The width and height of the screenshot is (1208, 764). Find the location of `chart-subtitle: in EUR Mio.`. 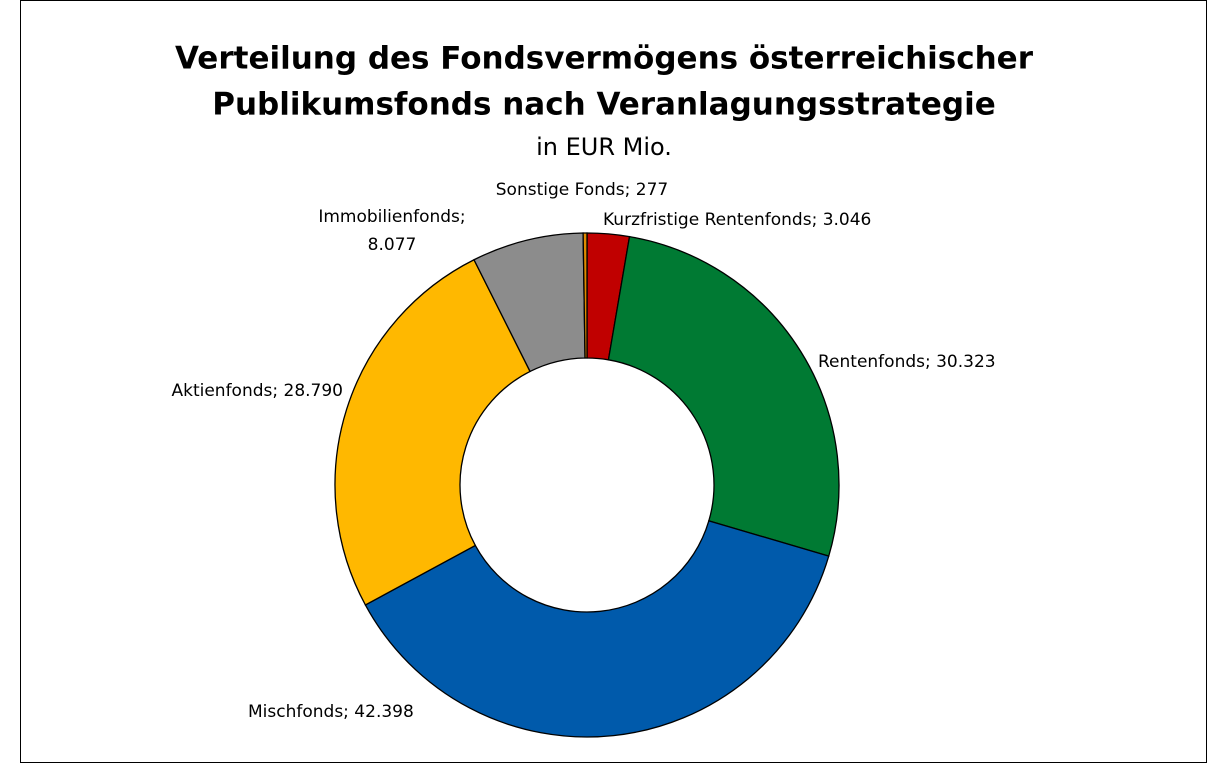

chart-subtitle: in EUR Mio. is located at coordinates (604, 147).